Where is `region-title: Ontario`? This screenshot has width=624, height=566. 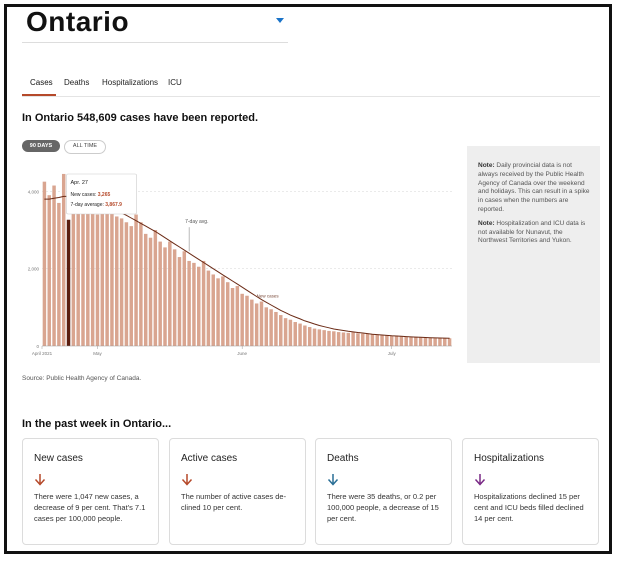
region-title: Ontario is located at coordinates (78, 21).